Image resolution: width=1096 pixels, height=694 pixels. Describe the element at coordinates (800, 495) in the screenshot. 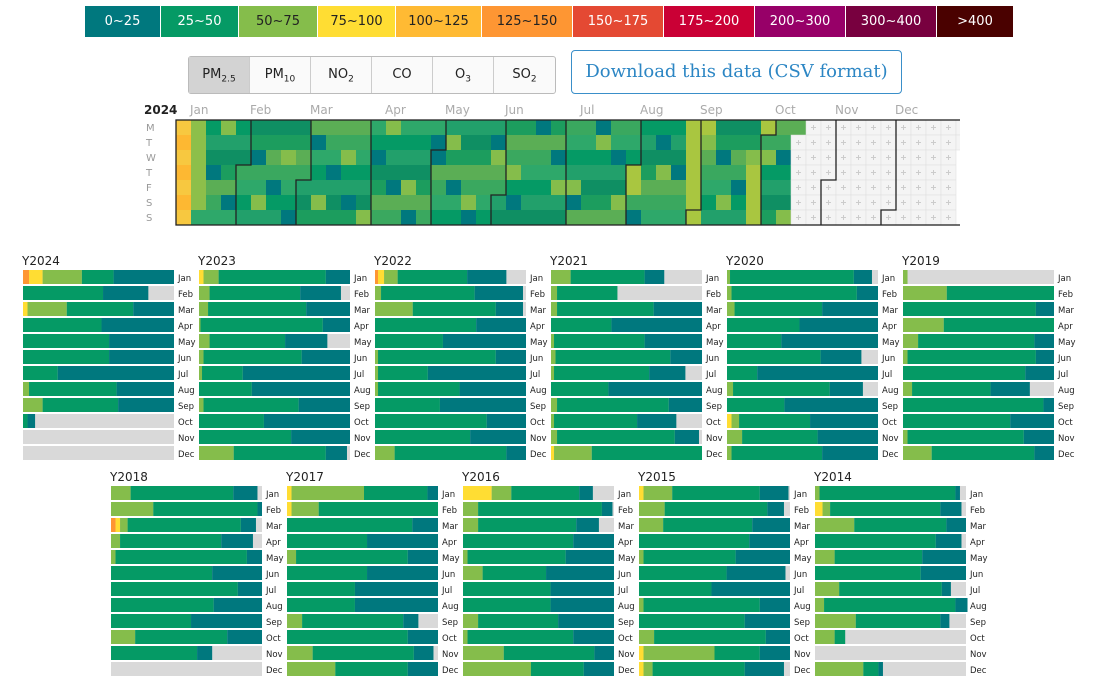

I see `year-month-label: Jan` at that location.